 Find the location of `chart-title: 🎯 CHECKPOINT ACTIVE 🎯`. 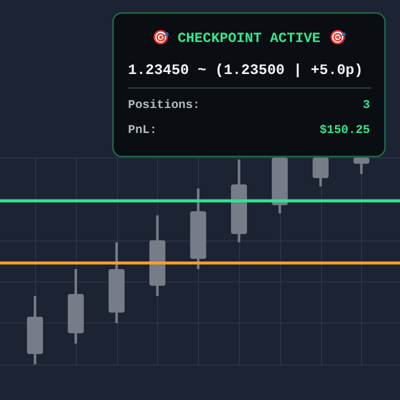

chart-title: 🎯 CHECKPOINT ACTIVE 🎯 is located at coordinates (249, 38).